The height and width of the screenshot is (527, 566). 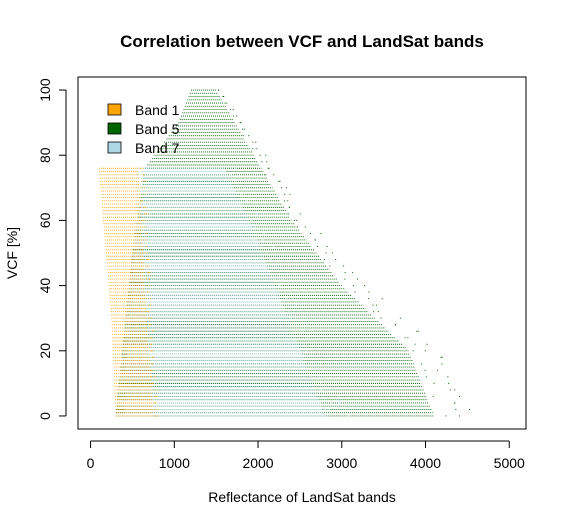 I want to click on y-tick-label: 80, so click(x=45, y=155).